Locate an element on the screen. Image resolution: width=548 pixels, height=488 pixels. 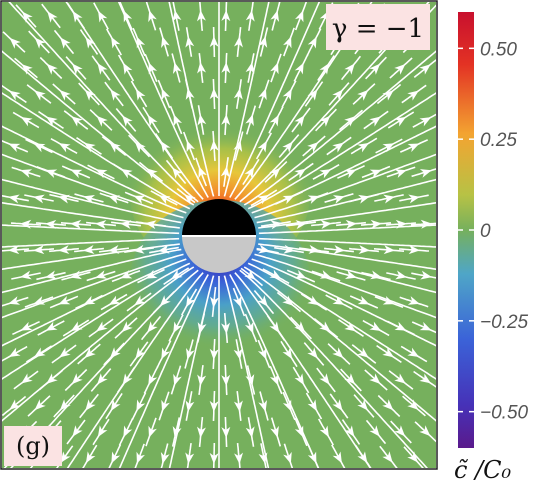
gamma-label: γ = −1 is located at coordinates (378, 29).